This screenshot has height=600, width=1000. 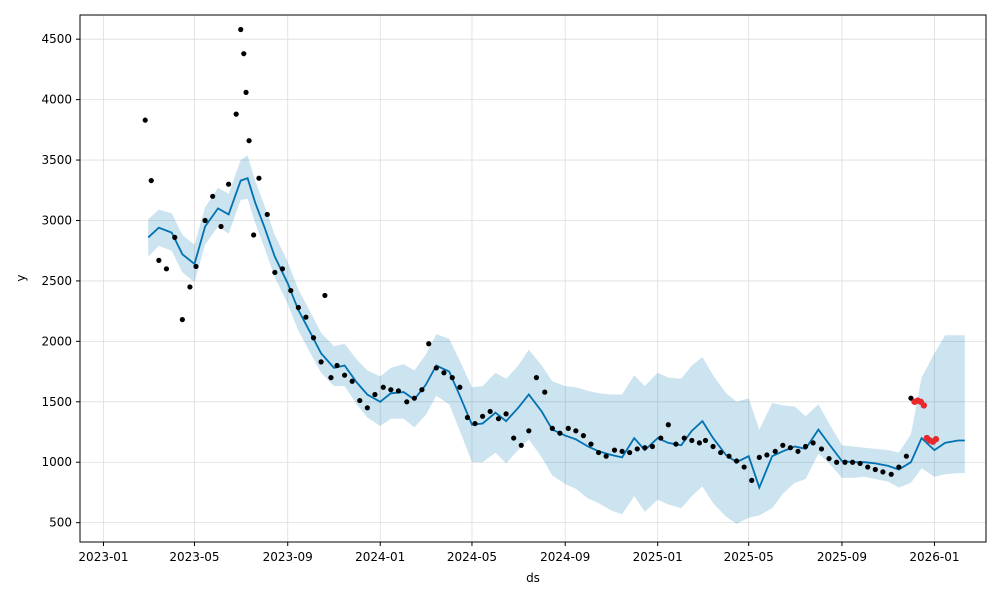 What do you see at coordinates (56, 341) in the screenshot?
I see `y-tick-label: 2000` at bounding box center [56, 341].